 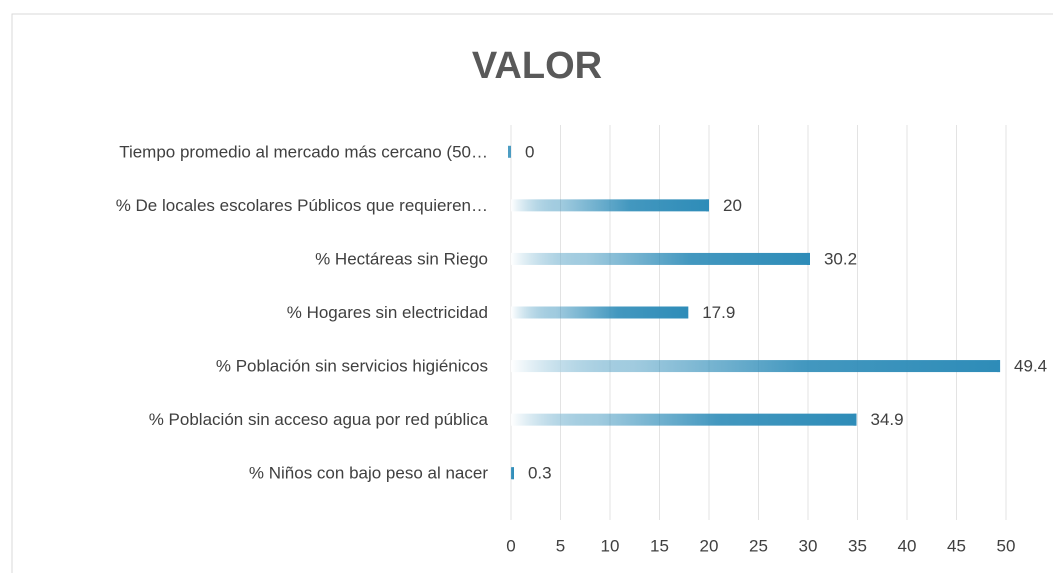 What do you see at coordinates (560, 545) in the screenshot?
I see `x-tick-label: 5` at bounding box center [560, 545].